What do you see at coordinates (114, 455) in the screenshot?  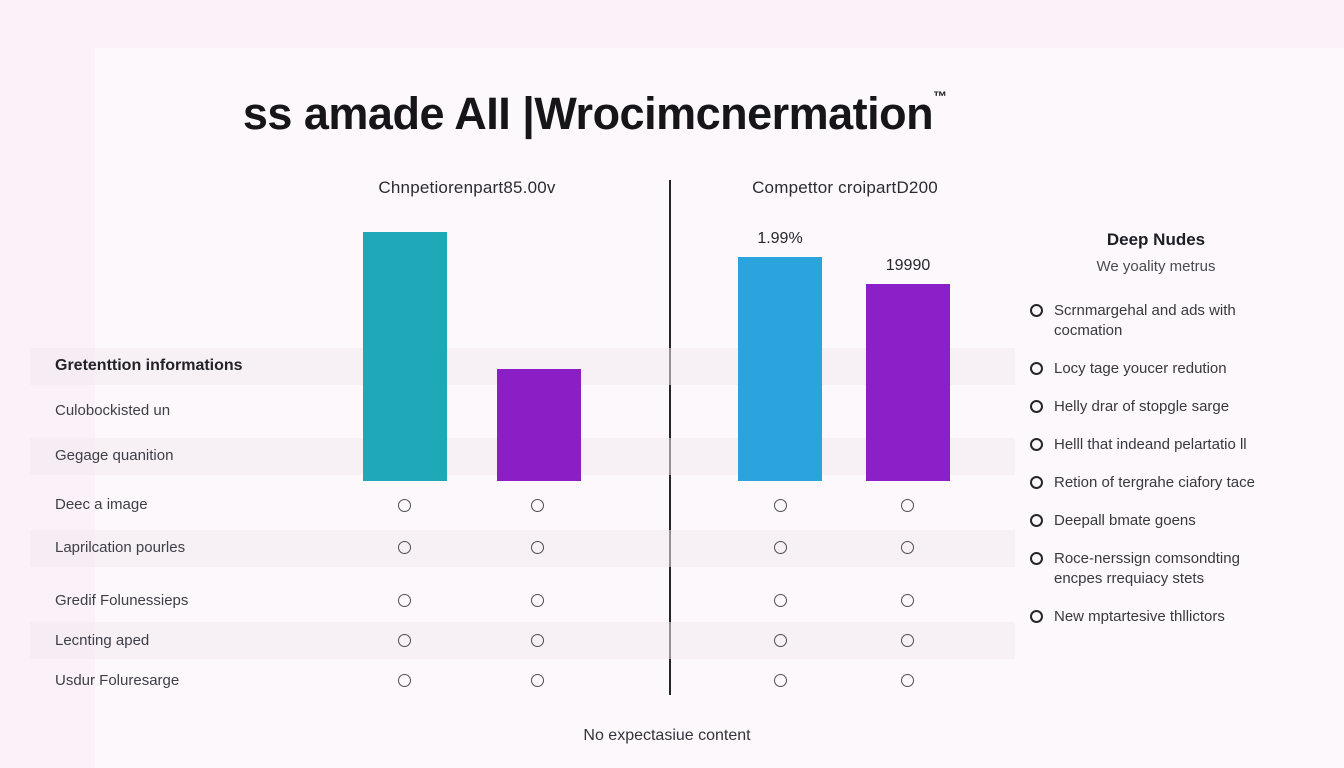 I see `table-row-label: Gegage quanition` at bounding box center [114, 455].